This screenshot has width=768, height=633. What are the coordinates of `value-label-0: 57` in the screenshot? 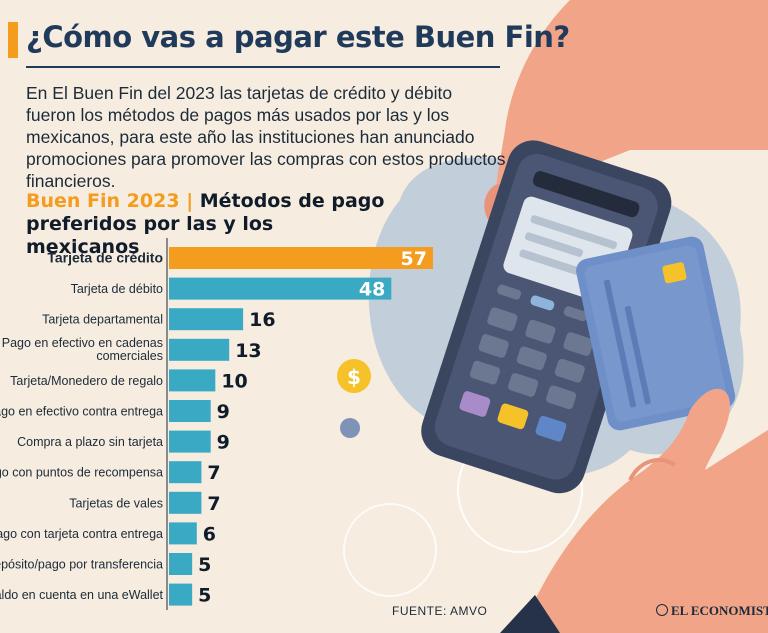 It's located at (414, 259).